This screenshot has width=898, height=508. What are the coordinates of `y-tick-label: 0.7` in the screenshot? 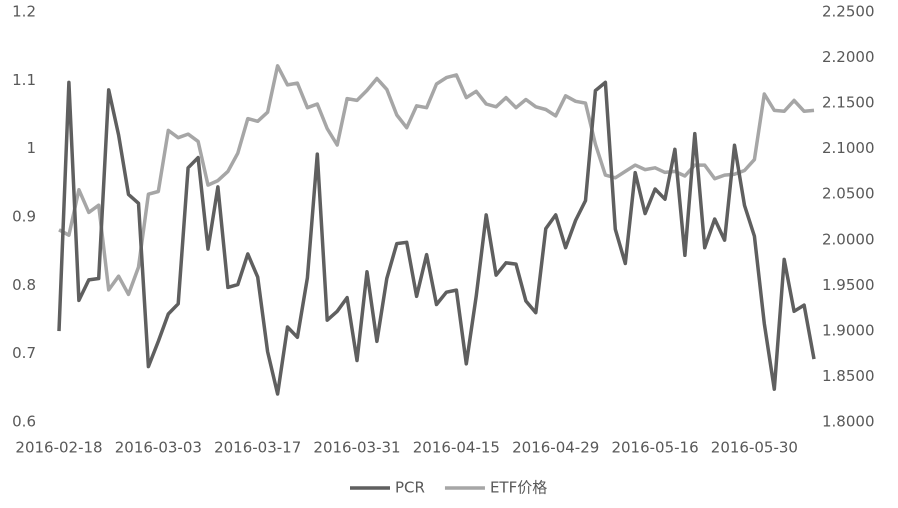 It's located at (24, 353).